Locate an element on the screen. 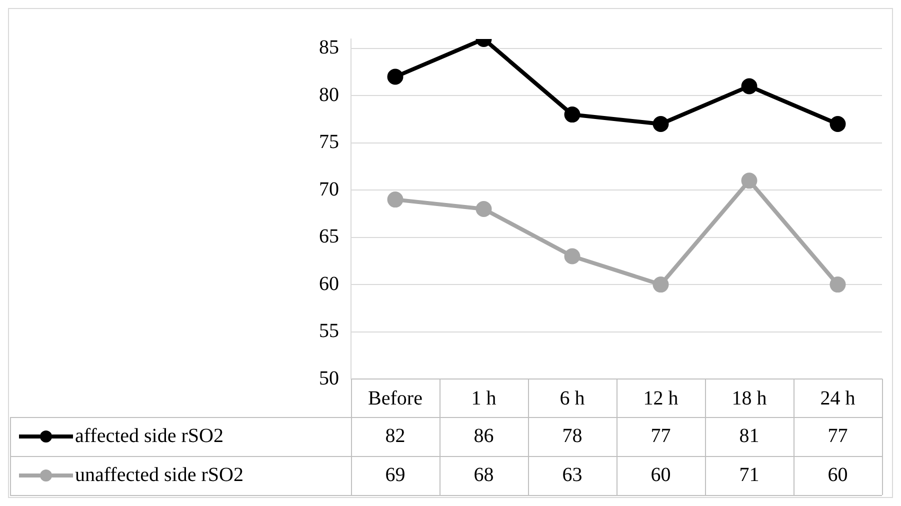  data-label: 71 is located at coordinates (749, 475).